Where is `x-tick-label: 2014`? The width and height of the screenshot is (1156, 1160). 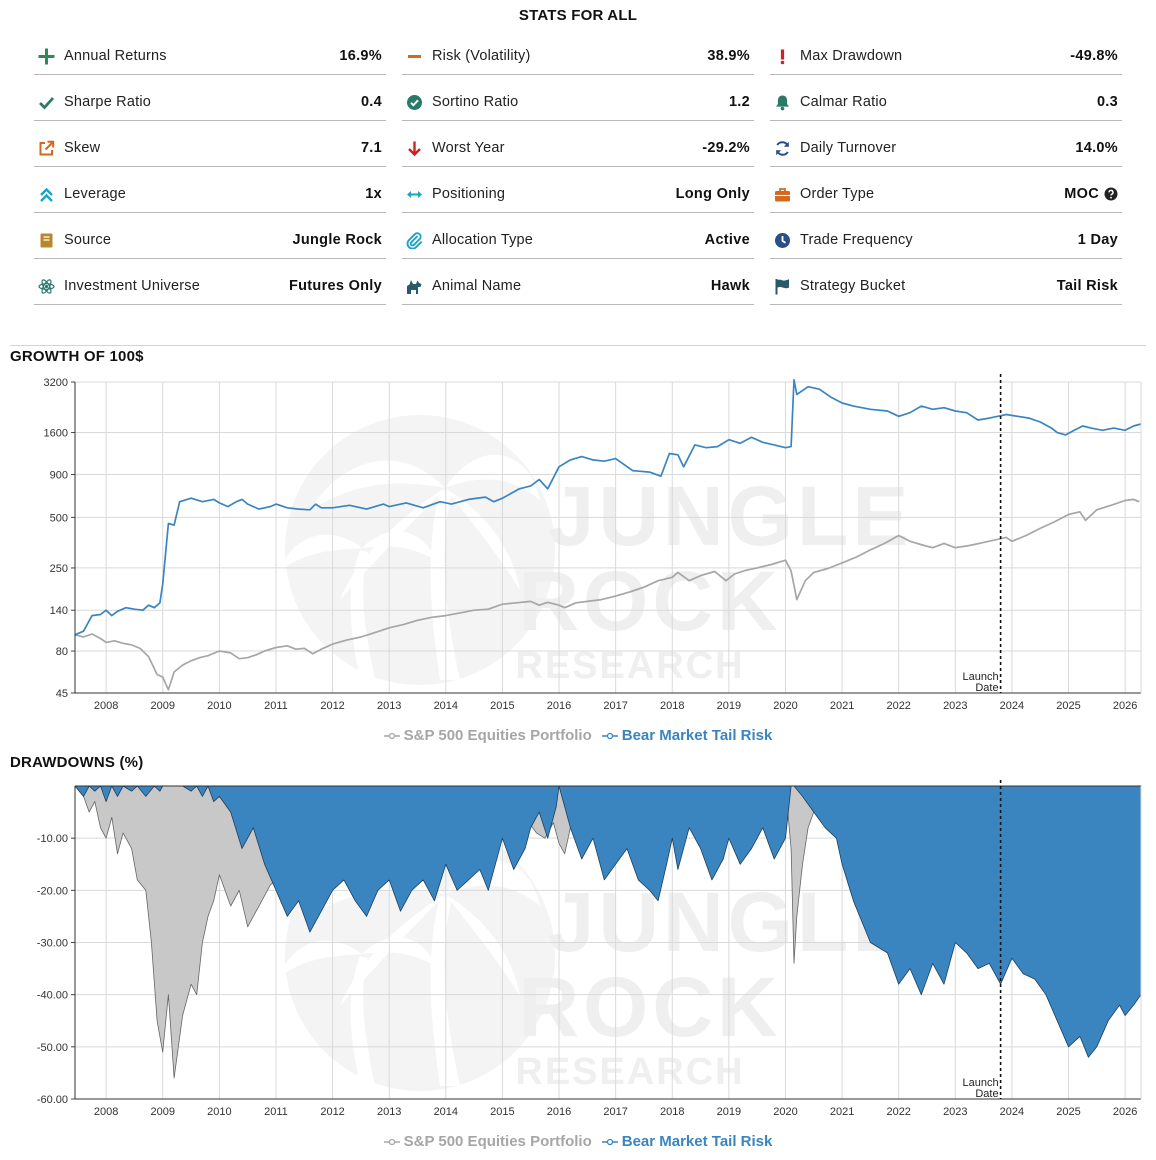 x-tick-label: 2014 is located at coordinates (446, 1112).